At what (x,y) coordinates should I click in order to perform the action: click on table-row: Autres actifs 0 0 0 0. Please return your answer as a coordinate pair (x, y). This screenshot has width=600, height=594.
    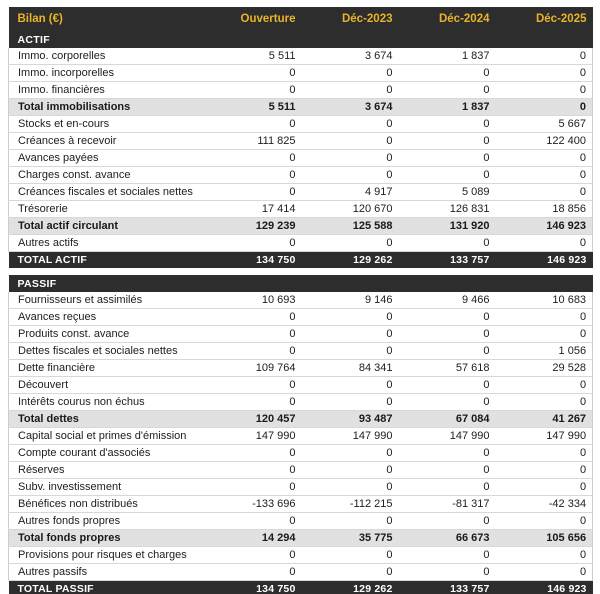
    Looking at the image, I should click on (300, 243).